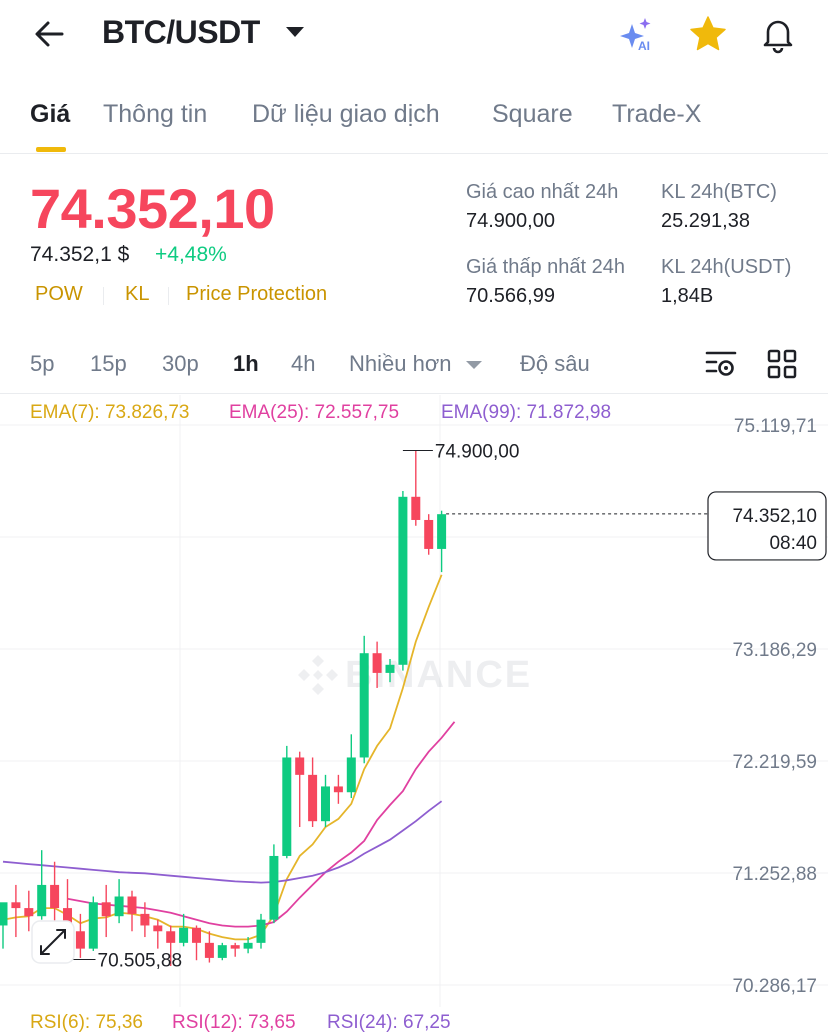 The width and height of the screenshot is (828, 1035). What do you see at coordinates (246, 363) in the screenshot?
I see `interval-1h: 1h` at bounding box center [246, 363].